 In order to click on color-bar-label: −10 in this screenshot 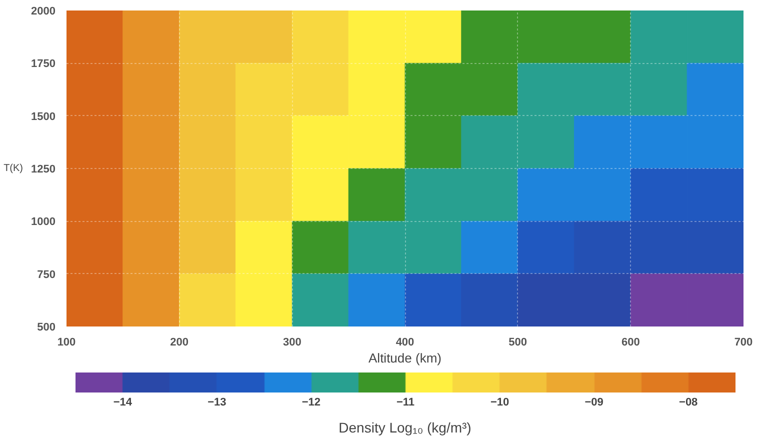, I will do `click(500, 402)`.